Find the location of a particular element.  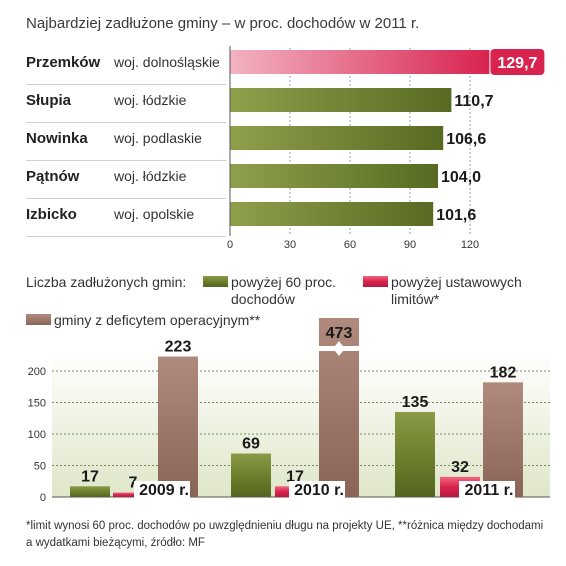

chart1-xtick-label: 60 is located at coordinates (350, 245).